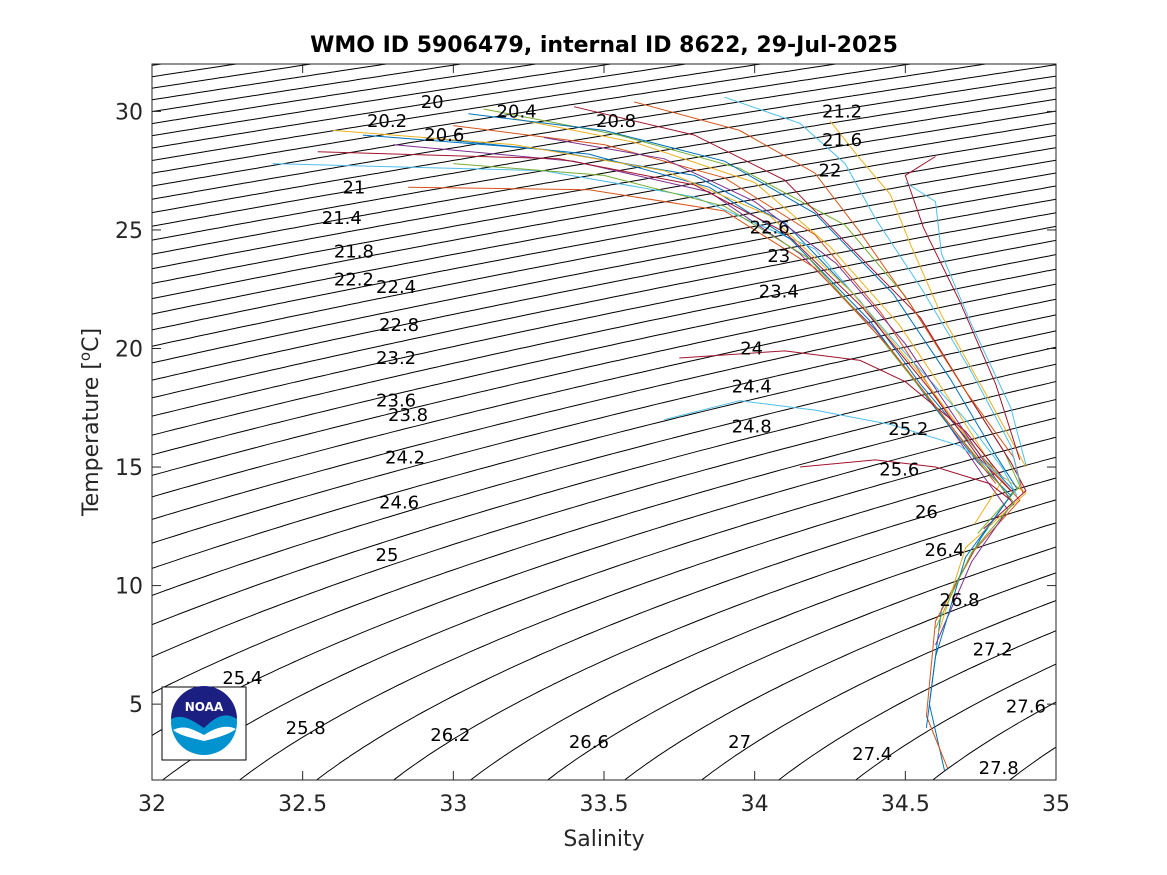 The height and width of the screenshot is (875, 1167). What do you see at coordinates (399, 325) in the screenshot?
I see `contour-label-14: 22.8` at bounding box center [399, 325].